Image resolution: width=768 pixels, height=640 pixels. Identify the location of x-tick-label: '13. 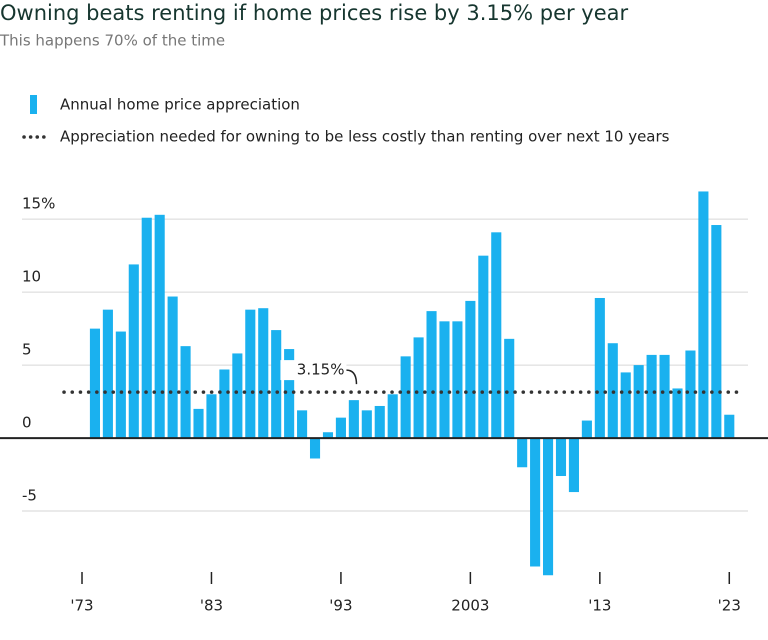
(599, 606).